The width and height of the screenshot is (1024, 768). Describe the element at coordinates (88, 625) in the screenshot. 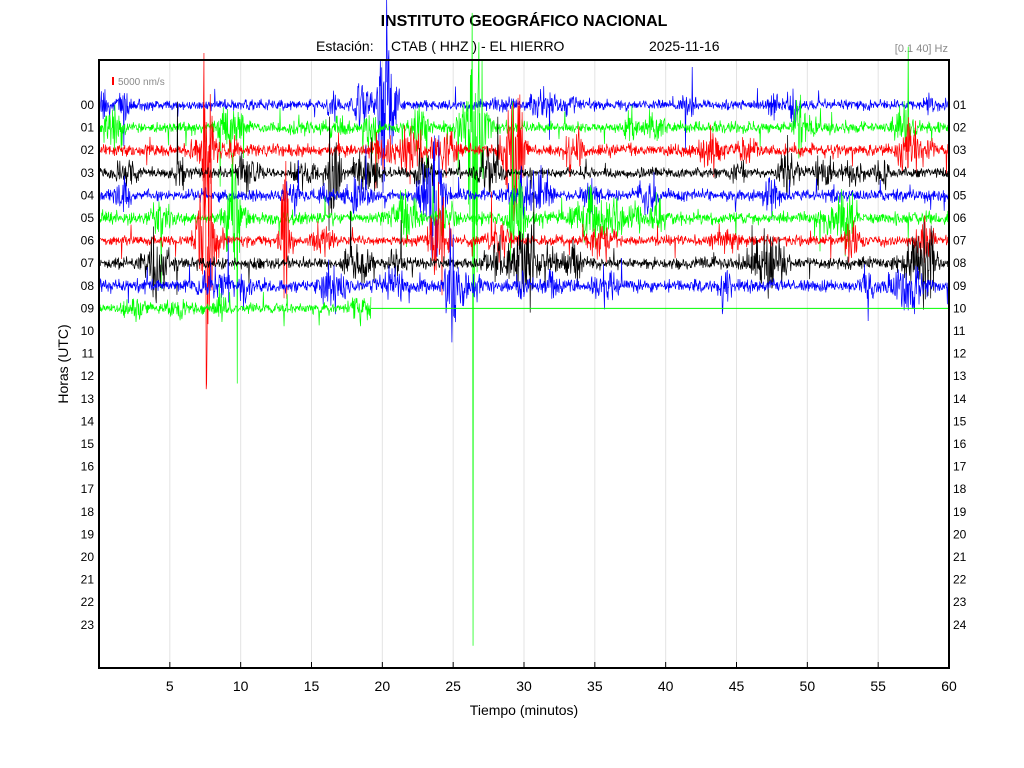

I see `hour-label-left: 23` at that location.